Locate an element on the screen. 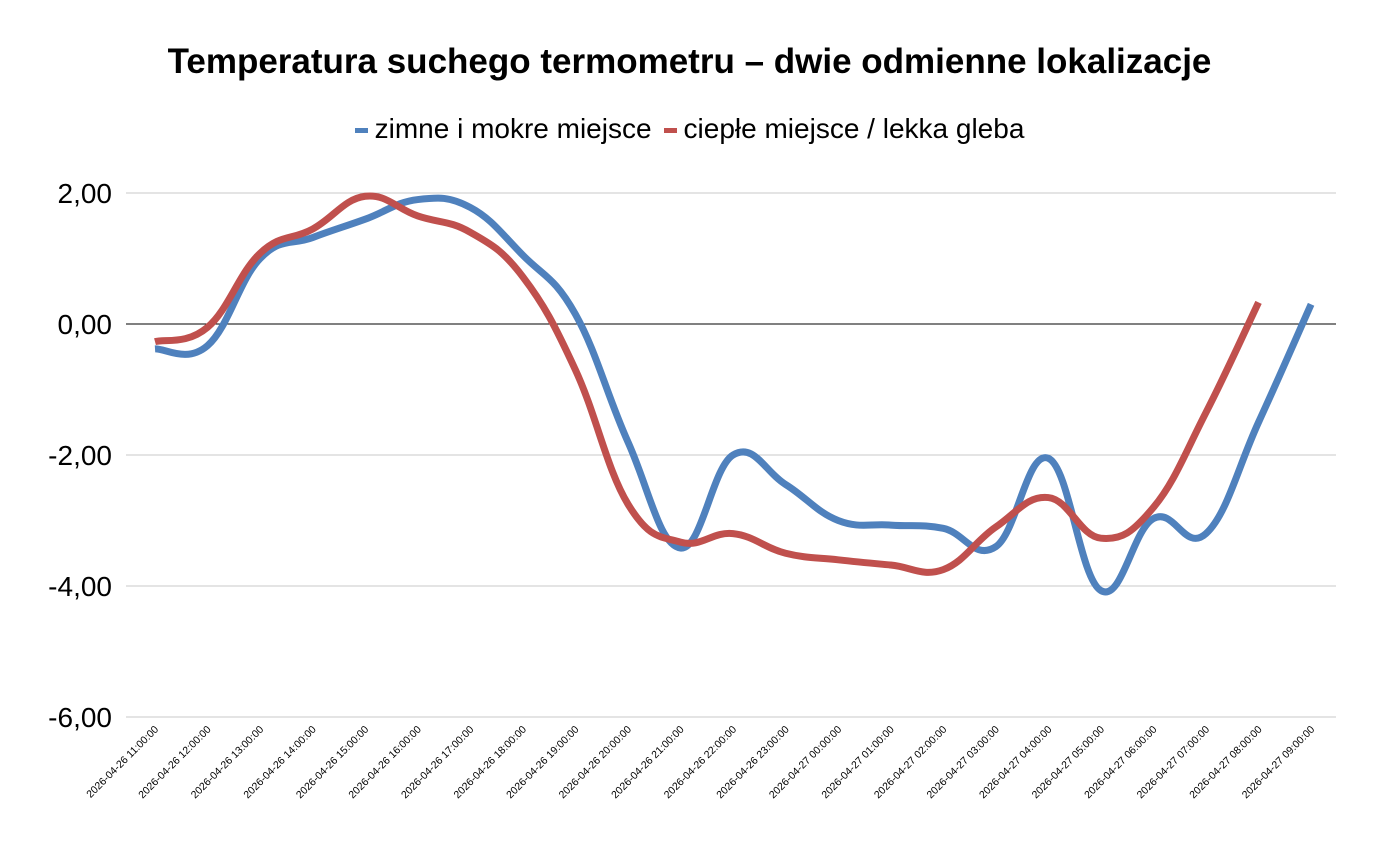 The image size is (1379, 853). legend-entry-series-1: zimne i mokre miejsce is located at coordinates (503, 129).